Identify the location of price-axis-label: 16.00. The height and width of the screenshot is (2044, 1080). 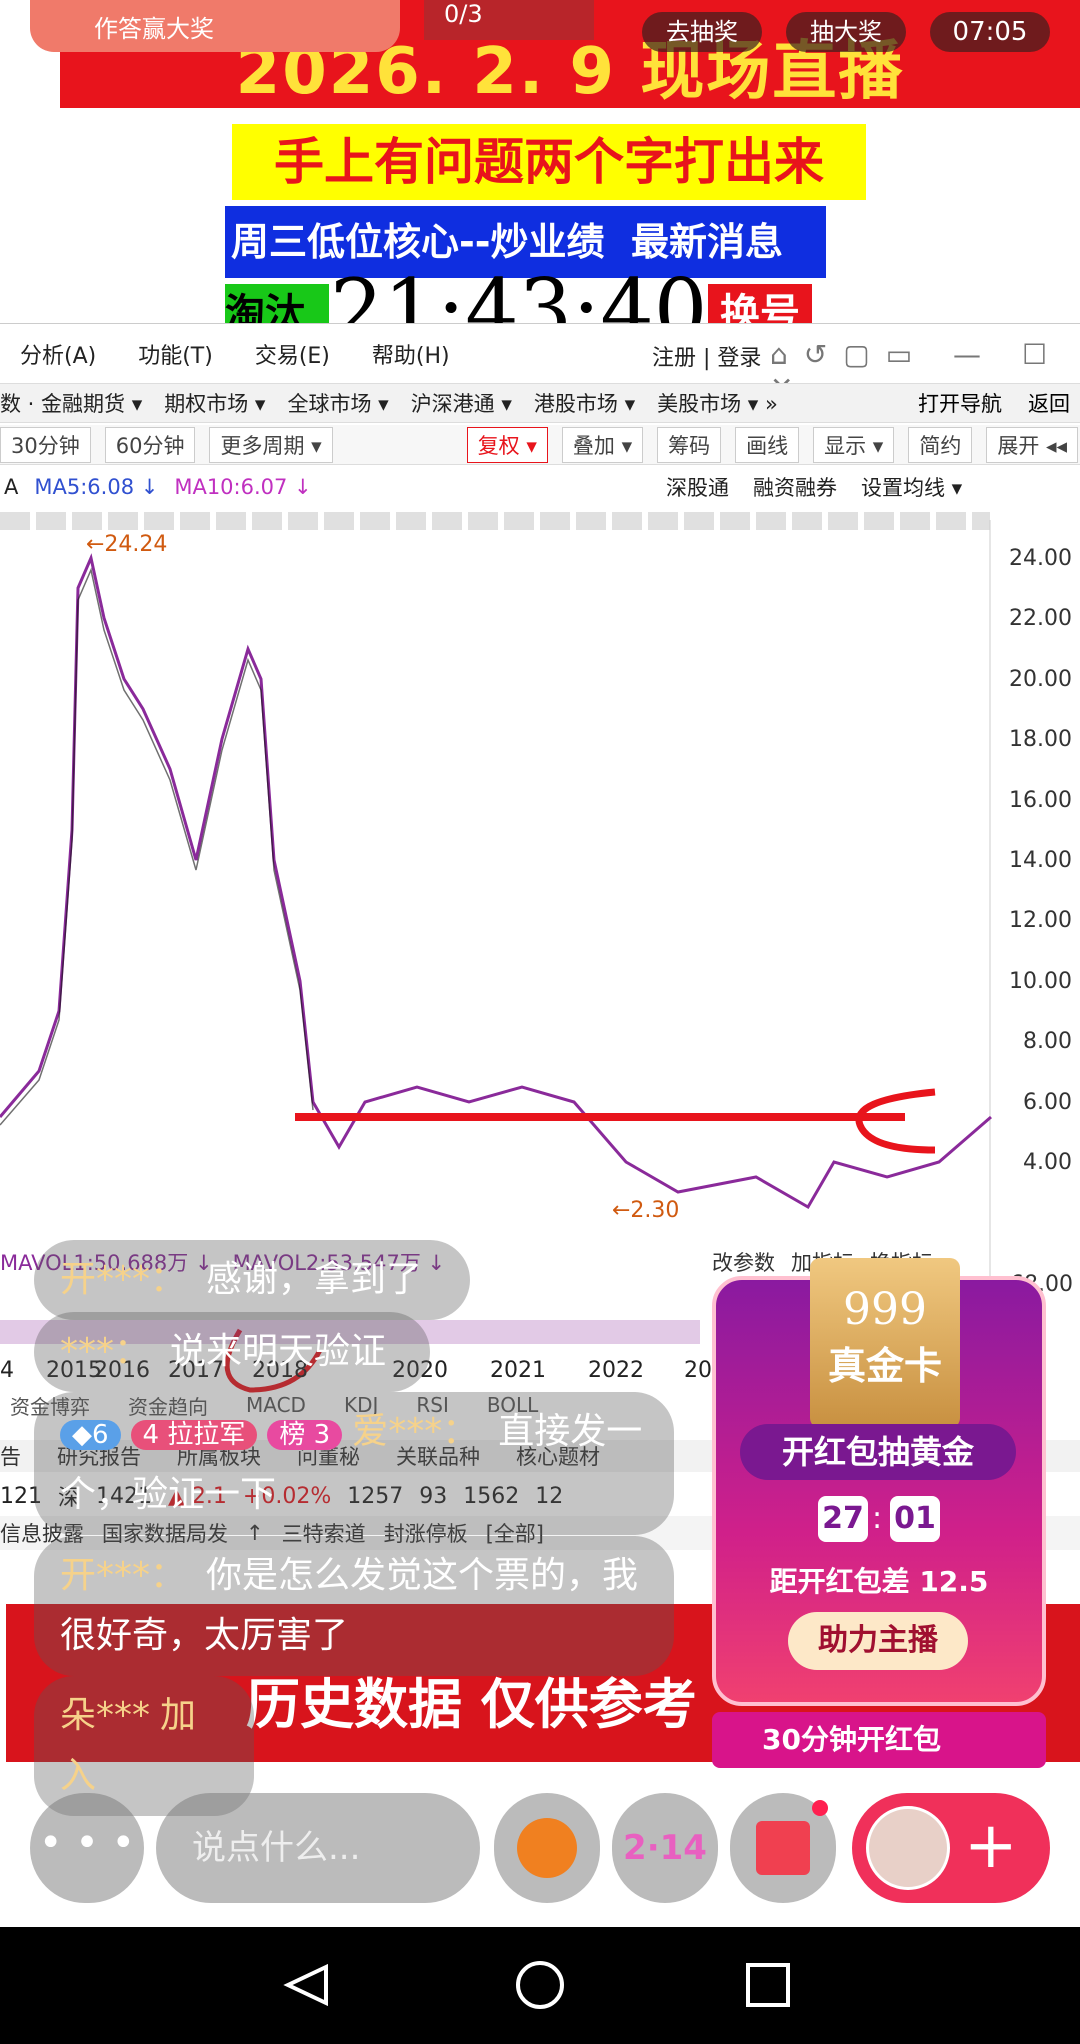
(1040, 800).